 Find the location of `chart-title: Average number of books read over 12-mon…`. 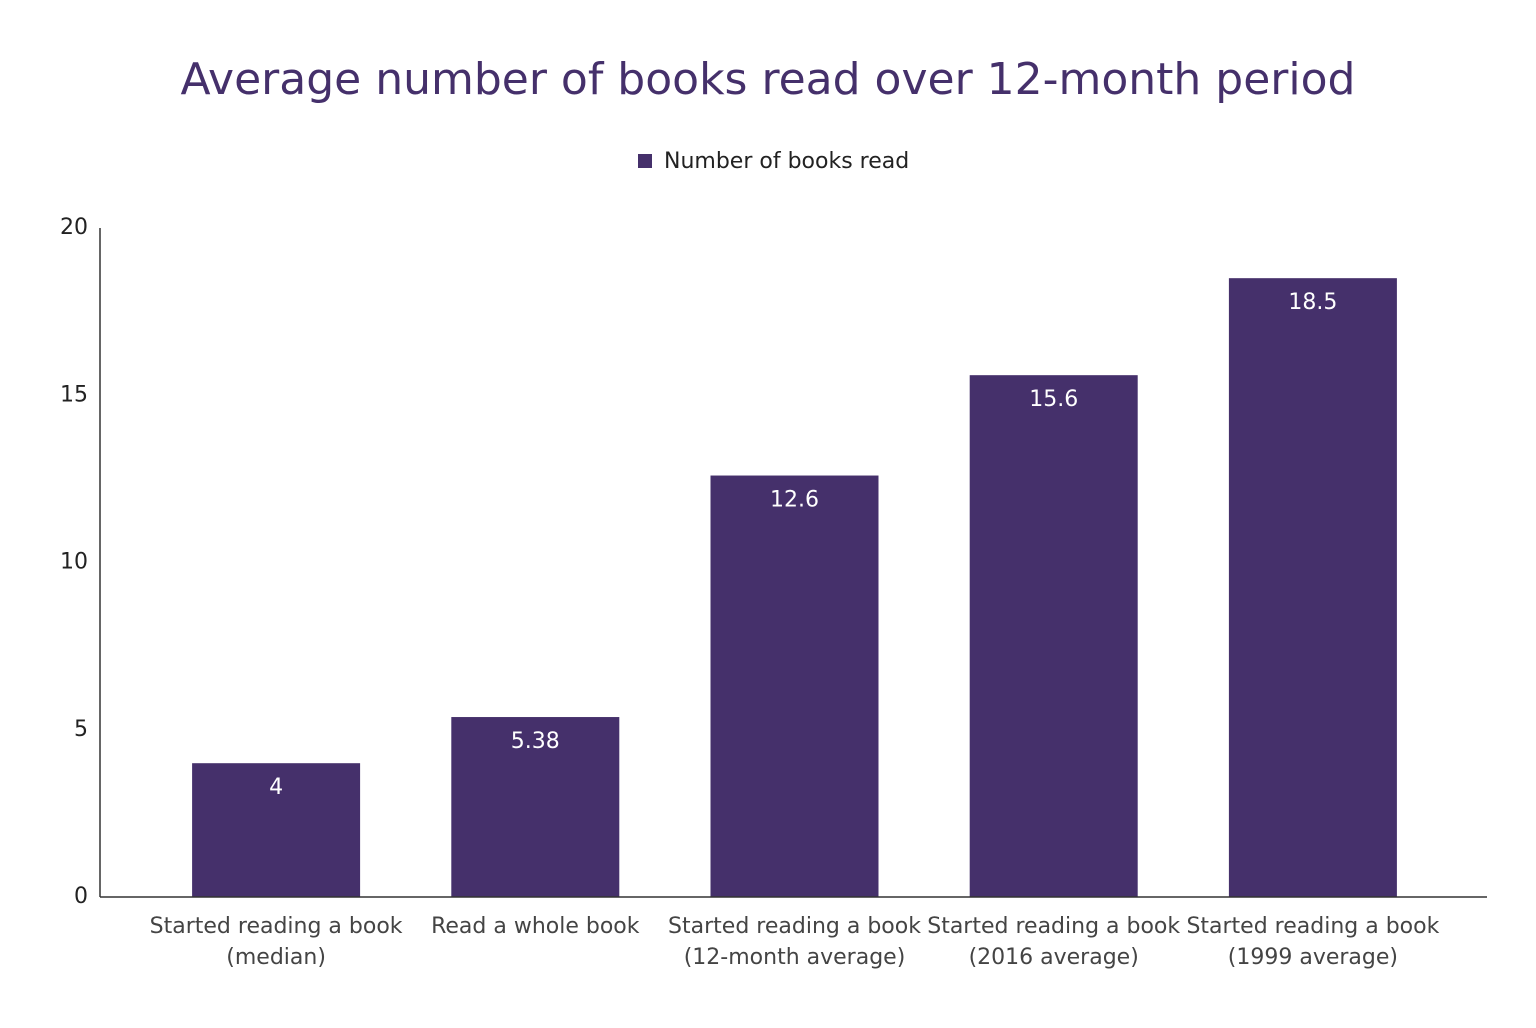

chart-title: Average number of books read over 12-mon… is located at coordinates (768, 79).